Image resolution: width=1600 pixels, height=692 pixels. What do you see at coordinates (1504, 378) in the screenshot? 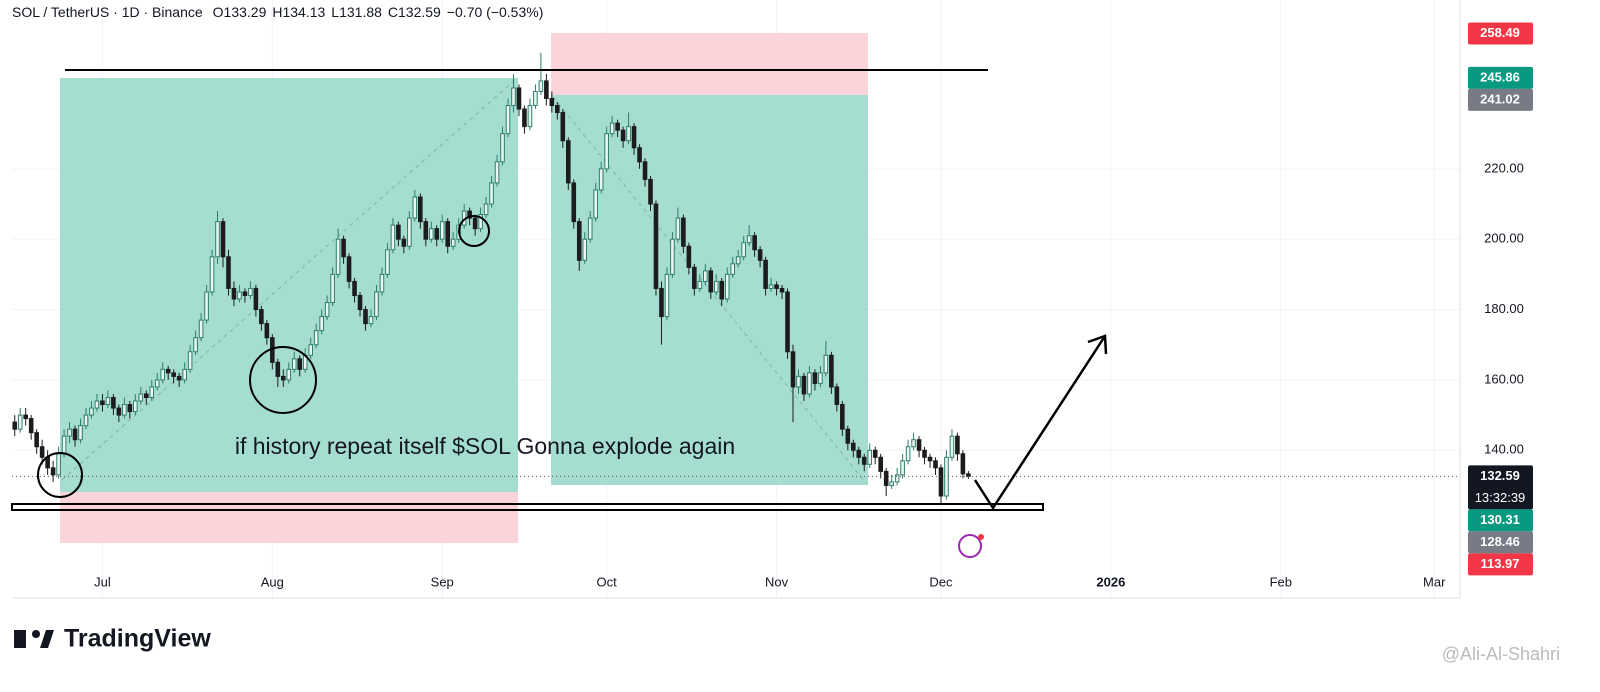
I see `y-tick-label: 160.00` at bounding box center [1504, 378].